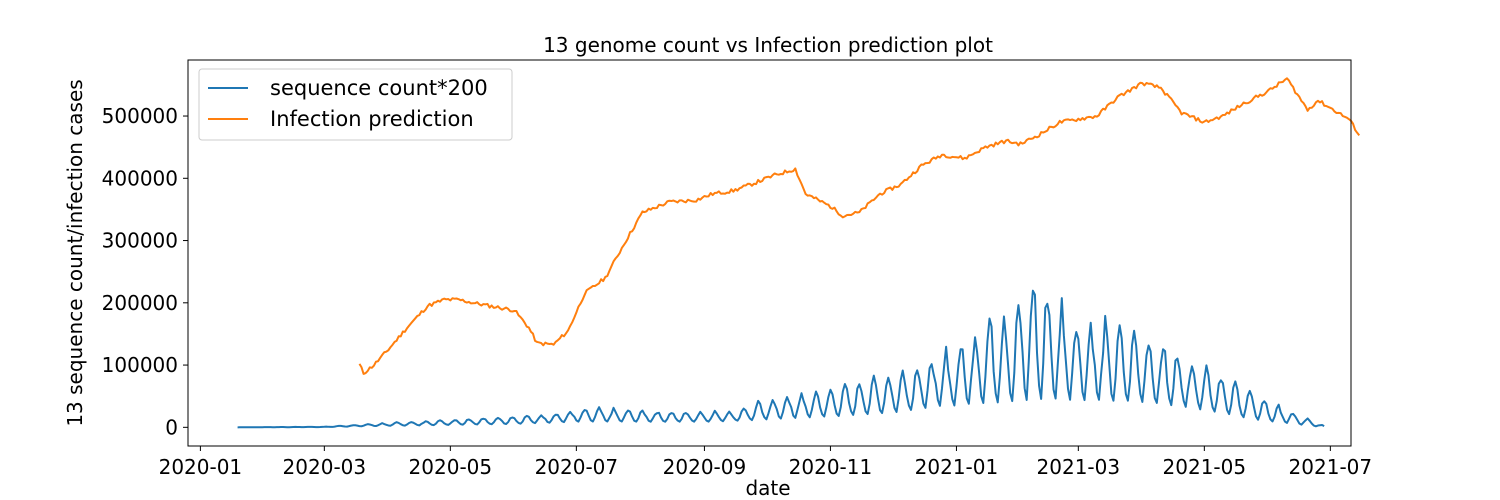  What do you see at coordinates (140, 241) in the screenshot?
I see `y-tick-label: 300000` at bounding box center [140, 241].